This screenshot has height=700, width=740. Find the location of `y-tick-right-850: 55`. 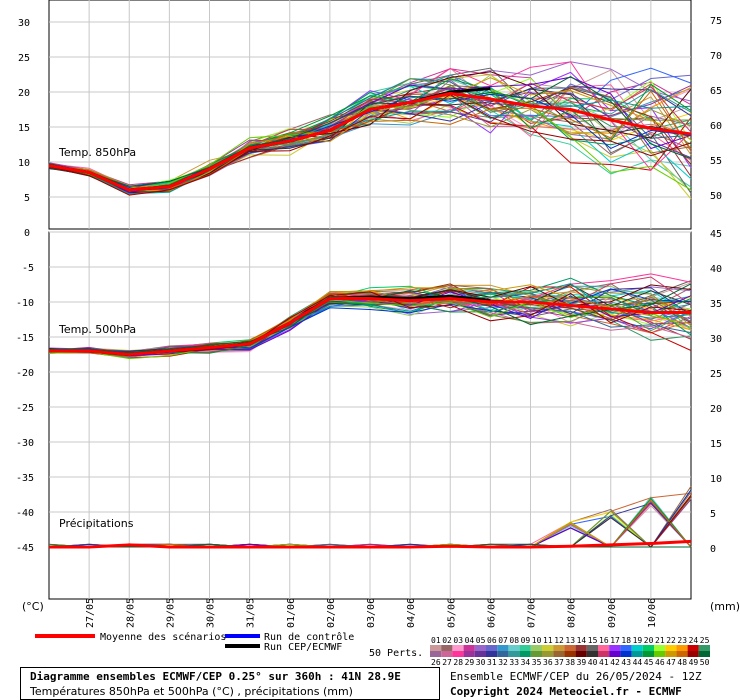

y-tick-right-850: 55 is located at coordinates (716, 161).